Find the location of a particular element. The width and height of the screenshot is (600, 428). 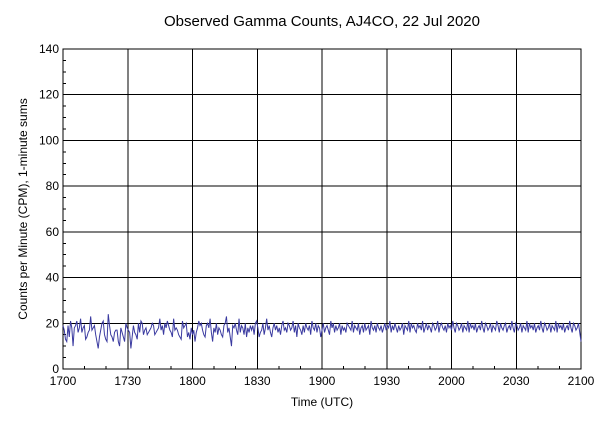

y-tick-label: 40 is located at coordinates (53, 278).